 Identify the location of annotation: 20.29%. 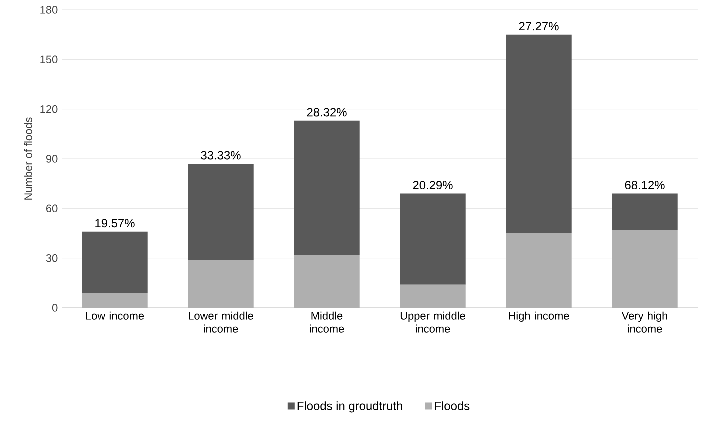
(433, 185).